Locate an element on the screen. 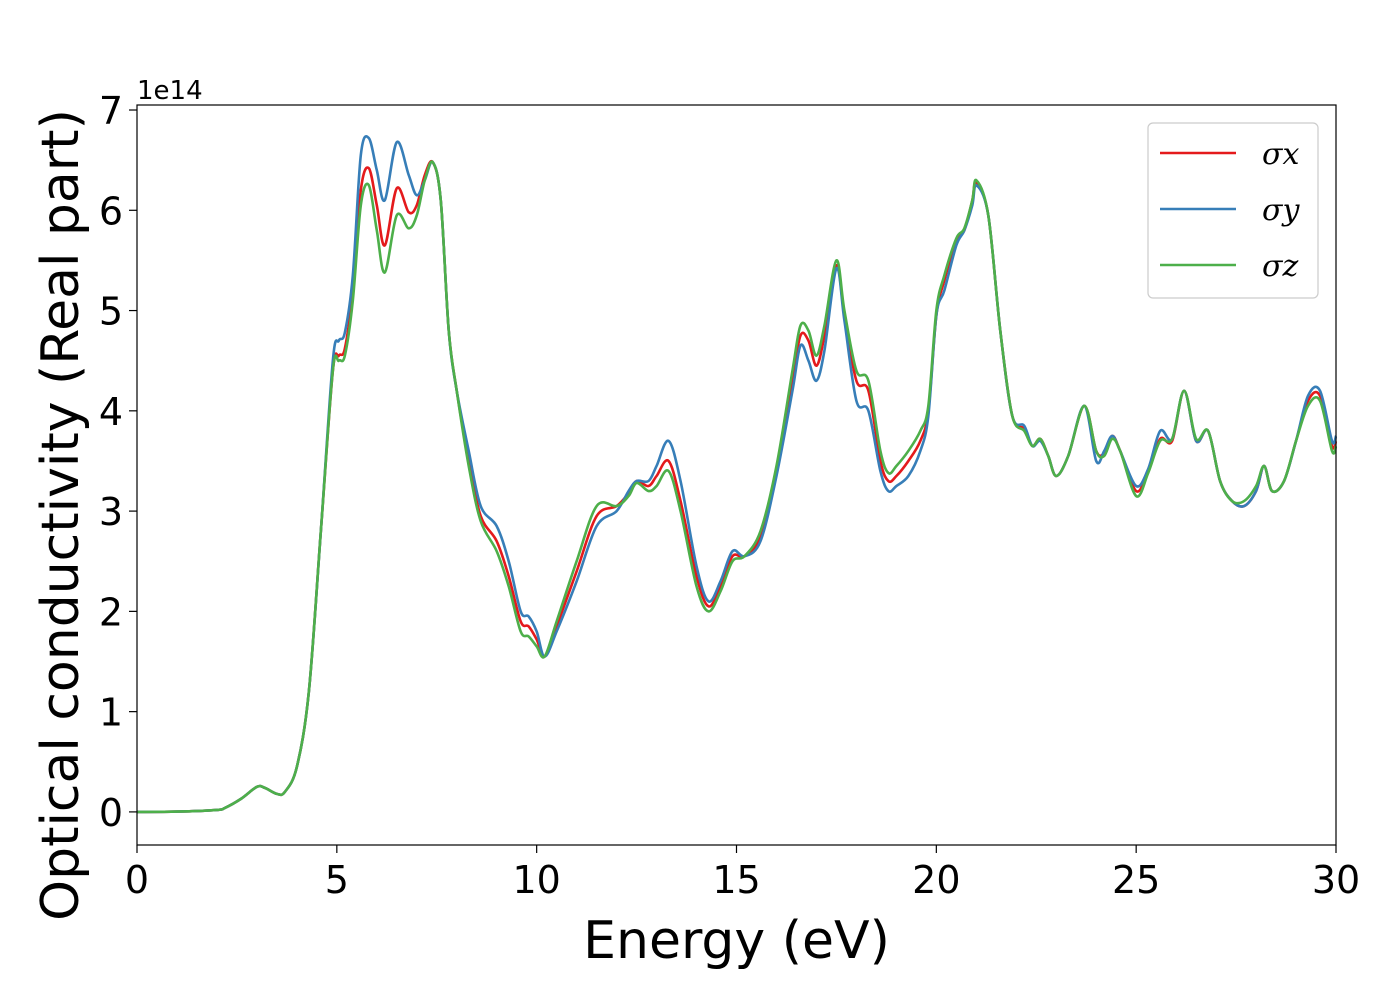 The height and width of the screenshot is (1000, 1400). x-tick-label: 15 is located at coordinates (736, 880).